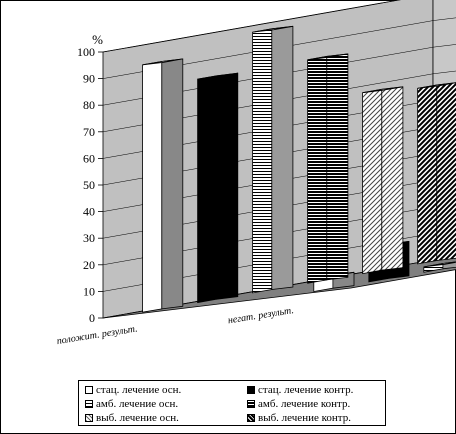  What do you see at coordinates (89, 418) in the screenshot?
I see `legend-swatch-diag` at bounding box center [89, 418].